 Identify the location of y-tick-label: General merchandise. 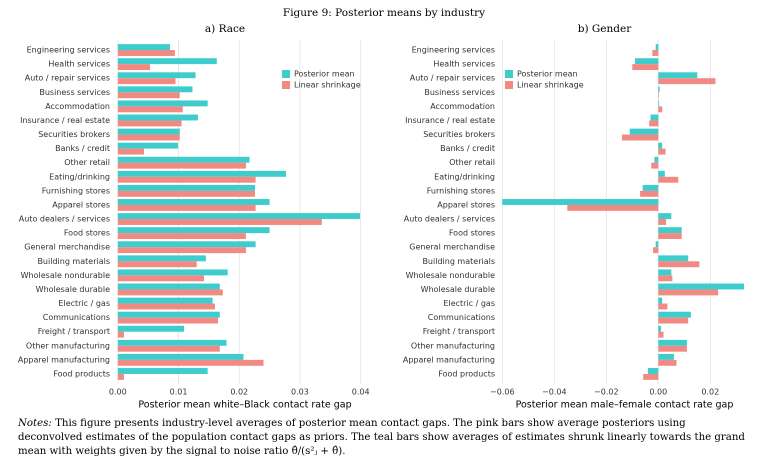
(452, 247).